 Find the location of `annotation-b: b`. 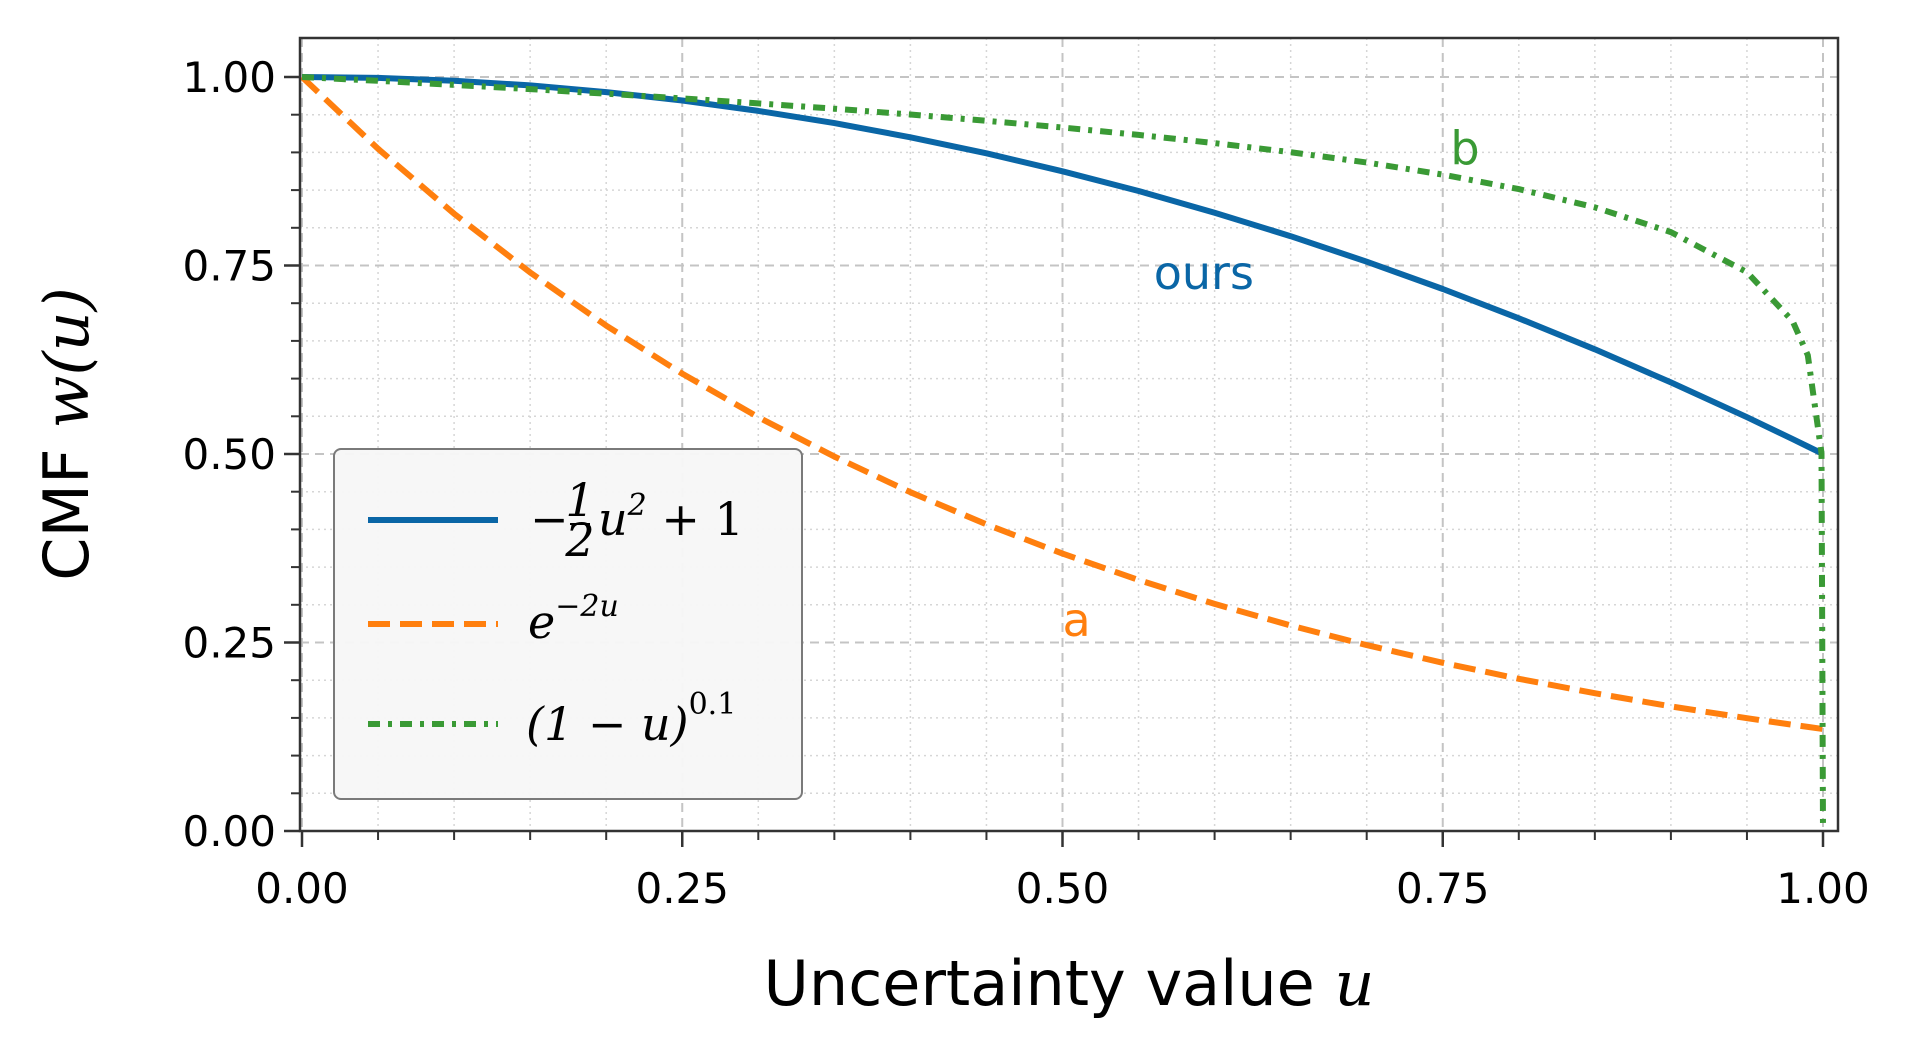

annotation-b: b is located at coordinates (1464, 149).